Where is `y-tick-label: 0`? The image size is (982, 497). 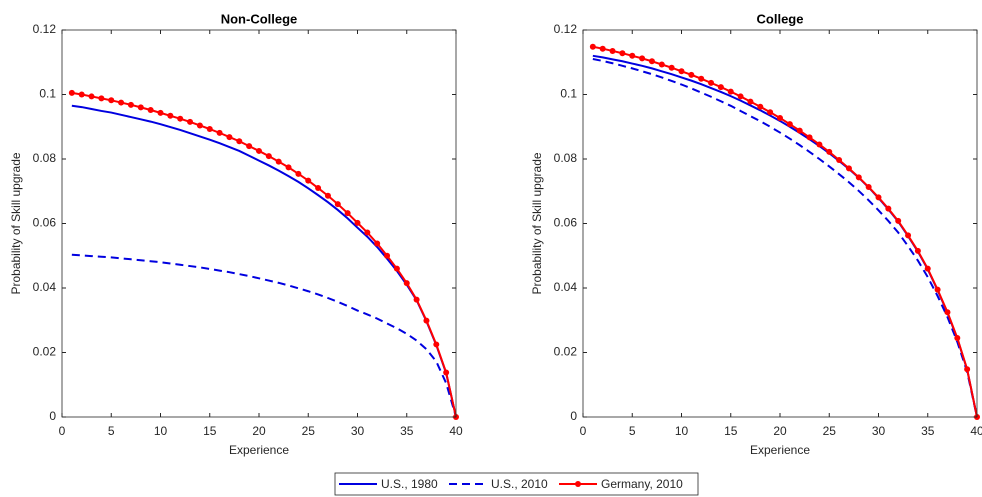 y-tick-label: 0 is located at coordinates (52, 416).